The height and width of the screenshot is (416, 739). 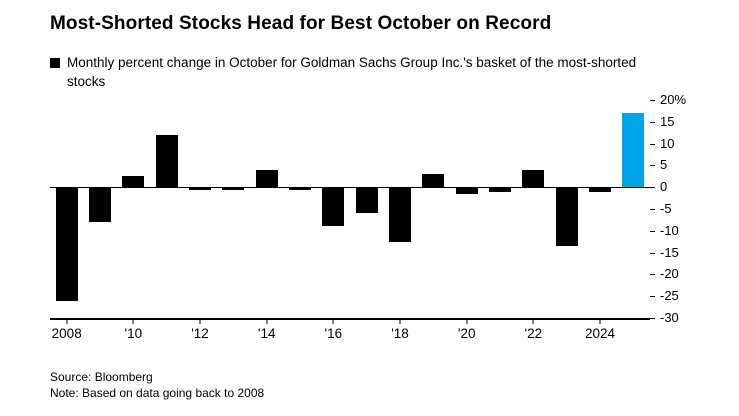 What do you see at coordinates (667, 143) in the screenshot?
I see `y-axis-label: 10` at bounding box center [667, 143].